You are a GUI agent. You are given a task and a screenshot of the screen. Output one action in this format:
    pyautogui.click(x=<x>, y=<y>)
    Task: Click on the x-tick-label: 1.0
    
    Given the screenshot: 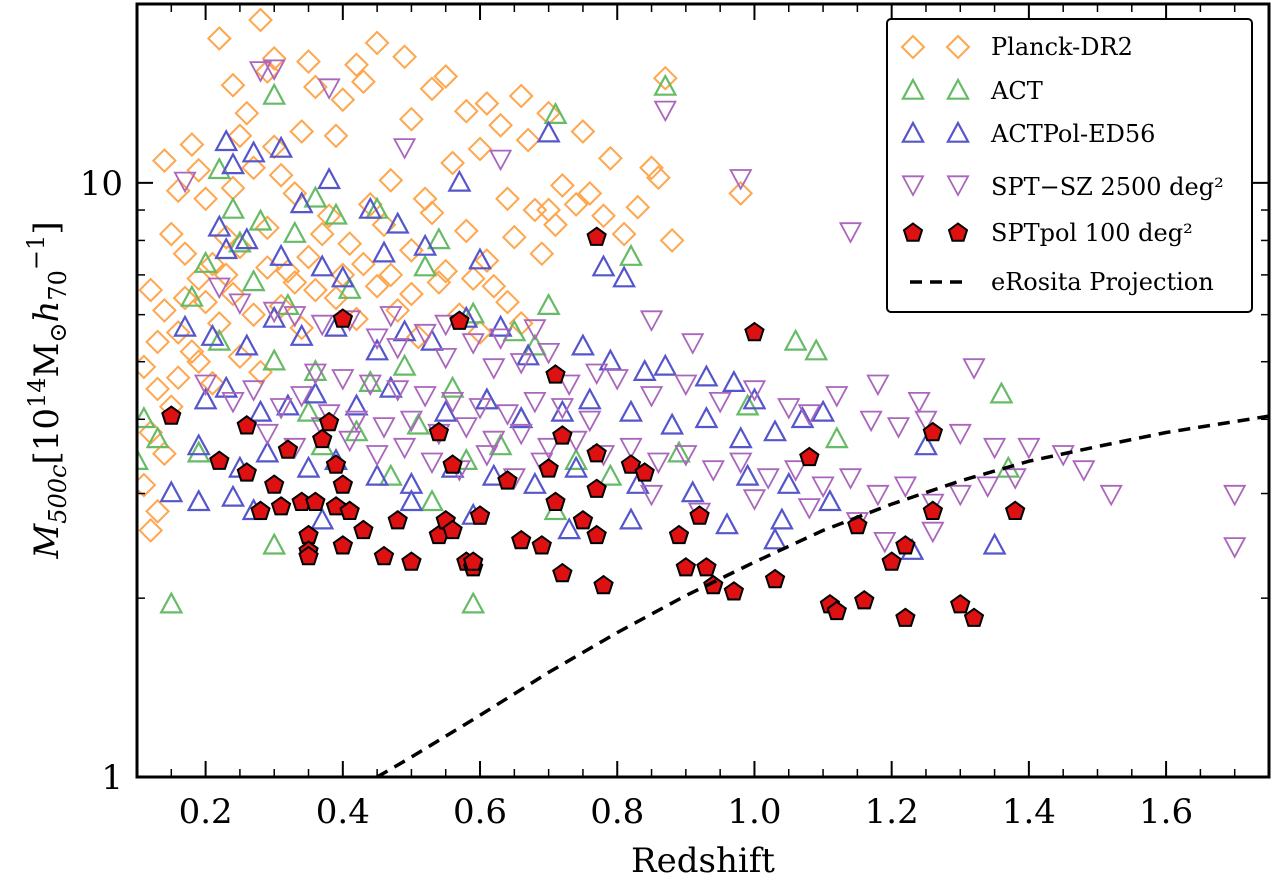 What is the action you would take?
    pyautogui.click(x=754, y=812)
    